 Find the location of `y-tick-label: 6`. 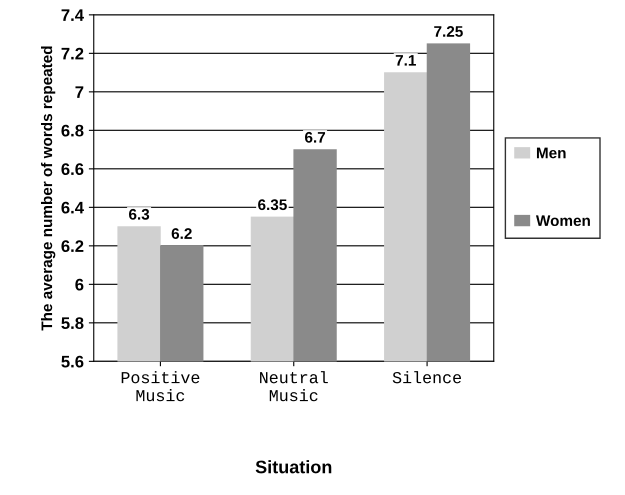

y-tick-label: 6 is located at coordinates (79, 284).